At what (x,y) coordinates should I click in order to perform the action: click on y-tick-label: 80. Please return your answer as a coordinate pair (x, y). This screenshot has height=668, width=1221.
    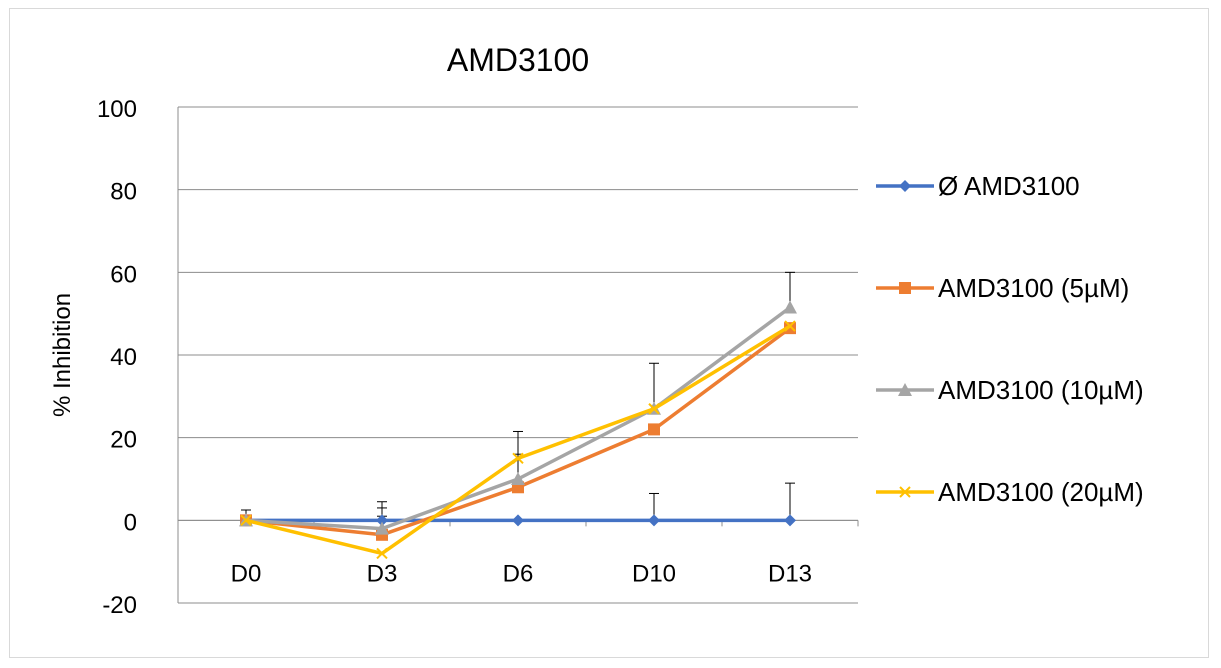
    Looking at the image, I should click on (123, 192).